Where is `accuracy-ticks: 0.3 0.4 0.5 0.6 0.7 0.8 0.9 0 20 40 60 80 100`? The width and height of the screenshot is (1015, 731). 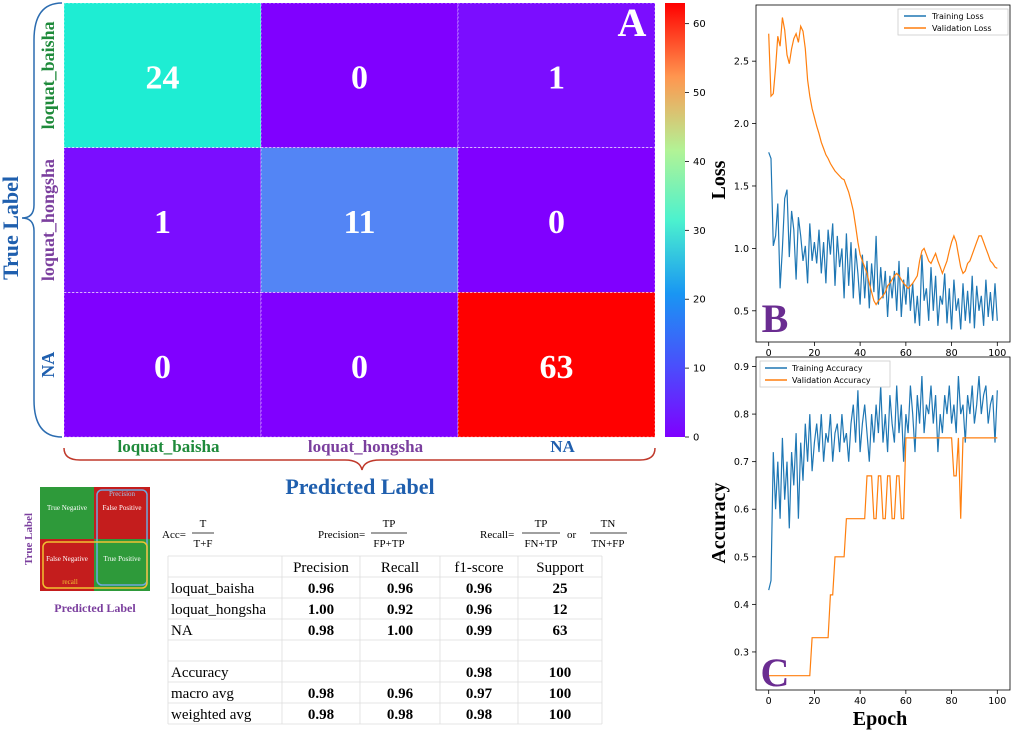
accuracy-ticks: 0.3 0.4 0.5 0.6 0.7 0.8 0.9 0 20 40 60 80 100 is located at coordinates (870, 534).